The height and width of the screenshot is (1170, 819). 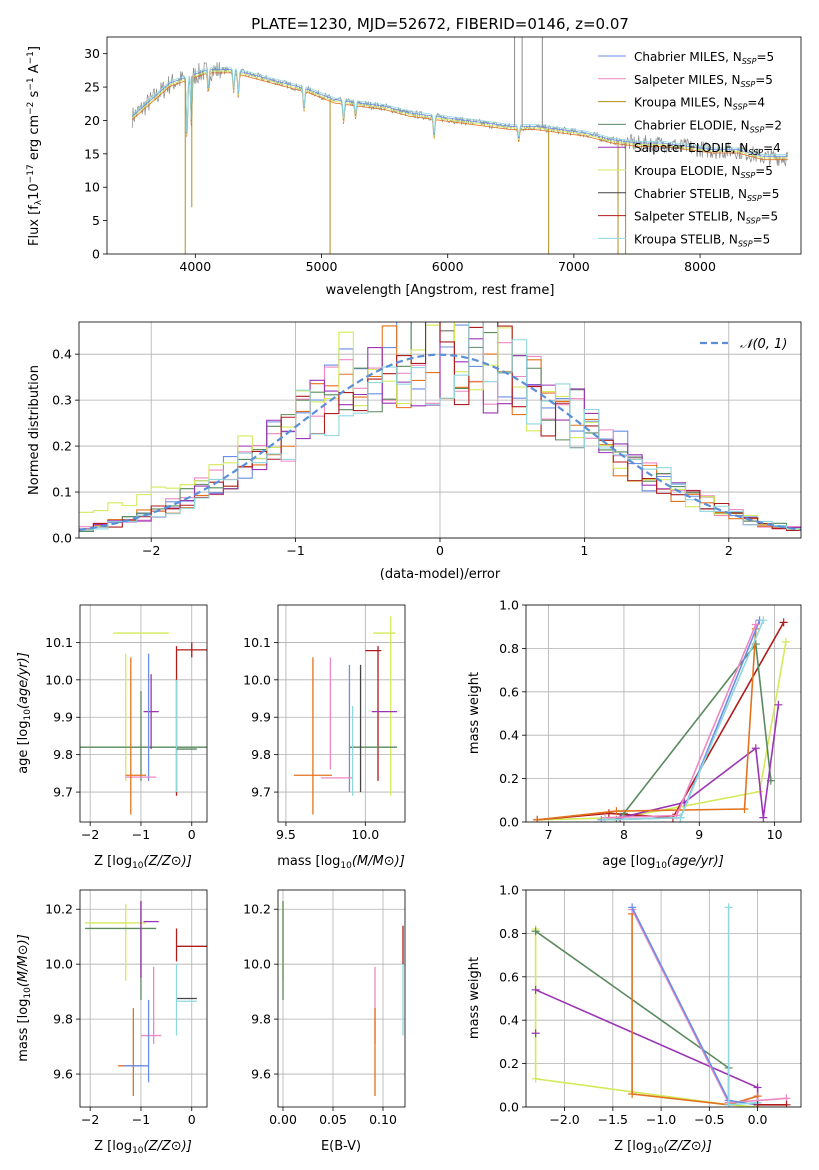 What do you see at coordinates (333, 1119) in the screenshot?
I see `x-tick-label: 0.05` at bounding box center [333, 1119].